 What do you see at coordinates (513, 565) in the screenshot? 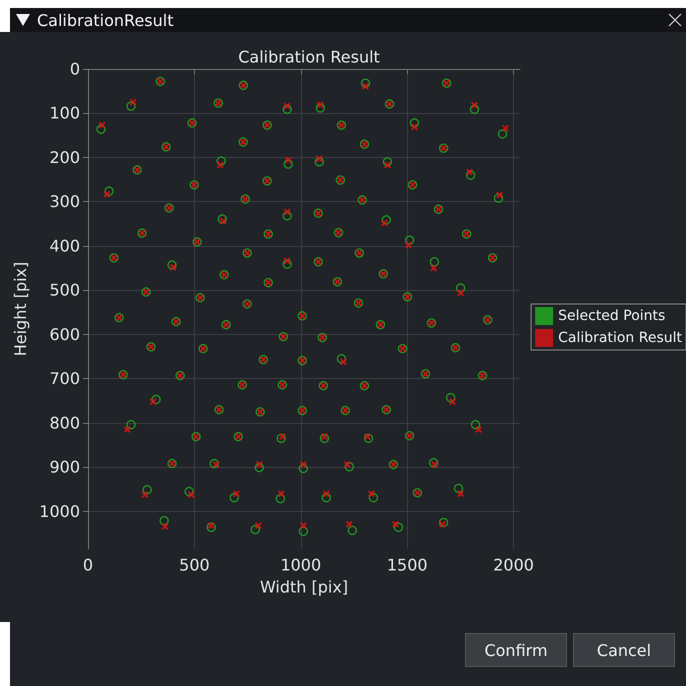
I see `x-tick-label: 2000` at bounding box center [513, 565].